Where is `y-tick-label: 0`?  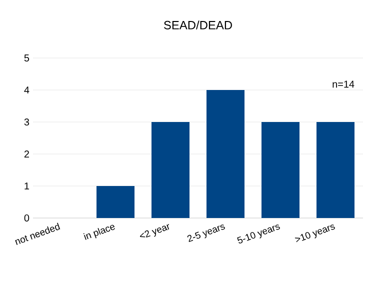 y-tick-label: 0 is located at coordinates (27, 218).